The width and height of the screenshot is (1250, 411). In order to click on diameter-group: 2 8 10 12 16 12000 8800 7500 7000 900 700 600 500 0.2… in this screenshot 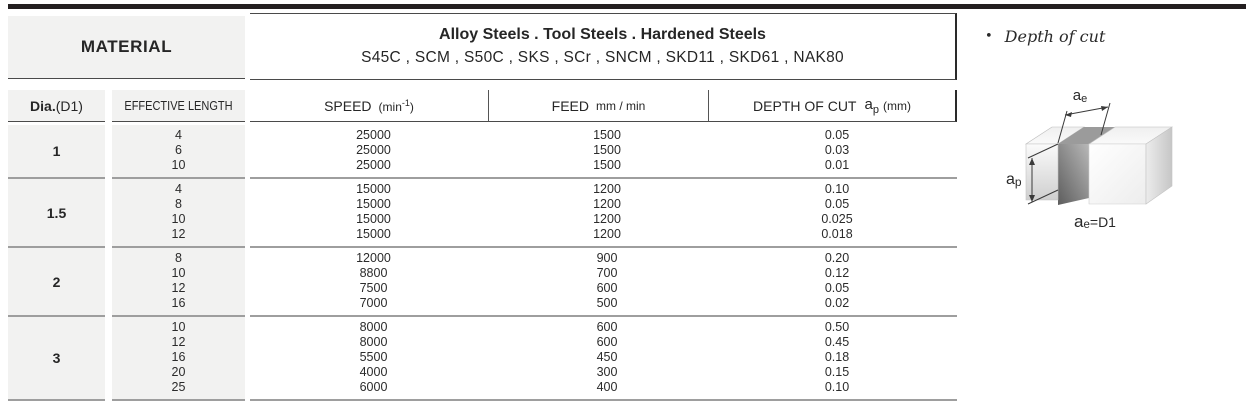, I will do `click(482, 282)`.